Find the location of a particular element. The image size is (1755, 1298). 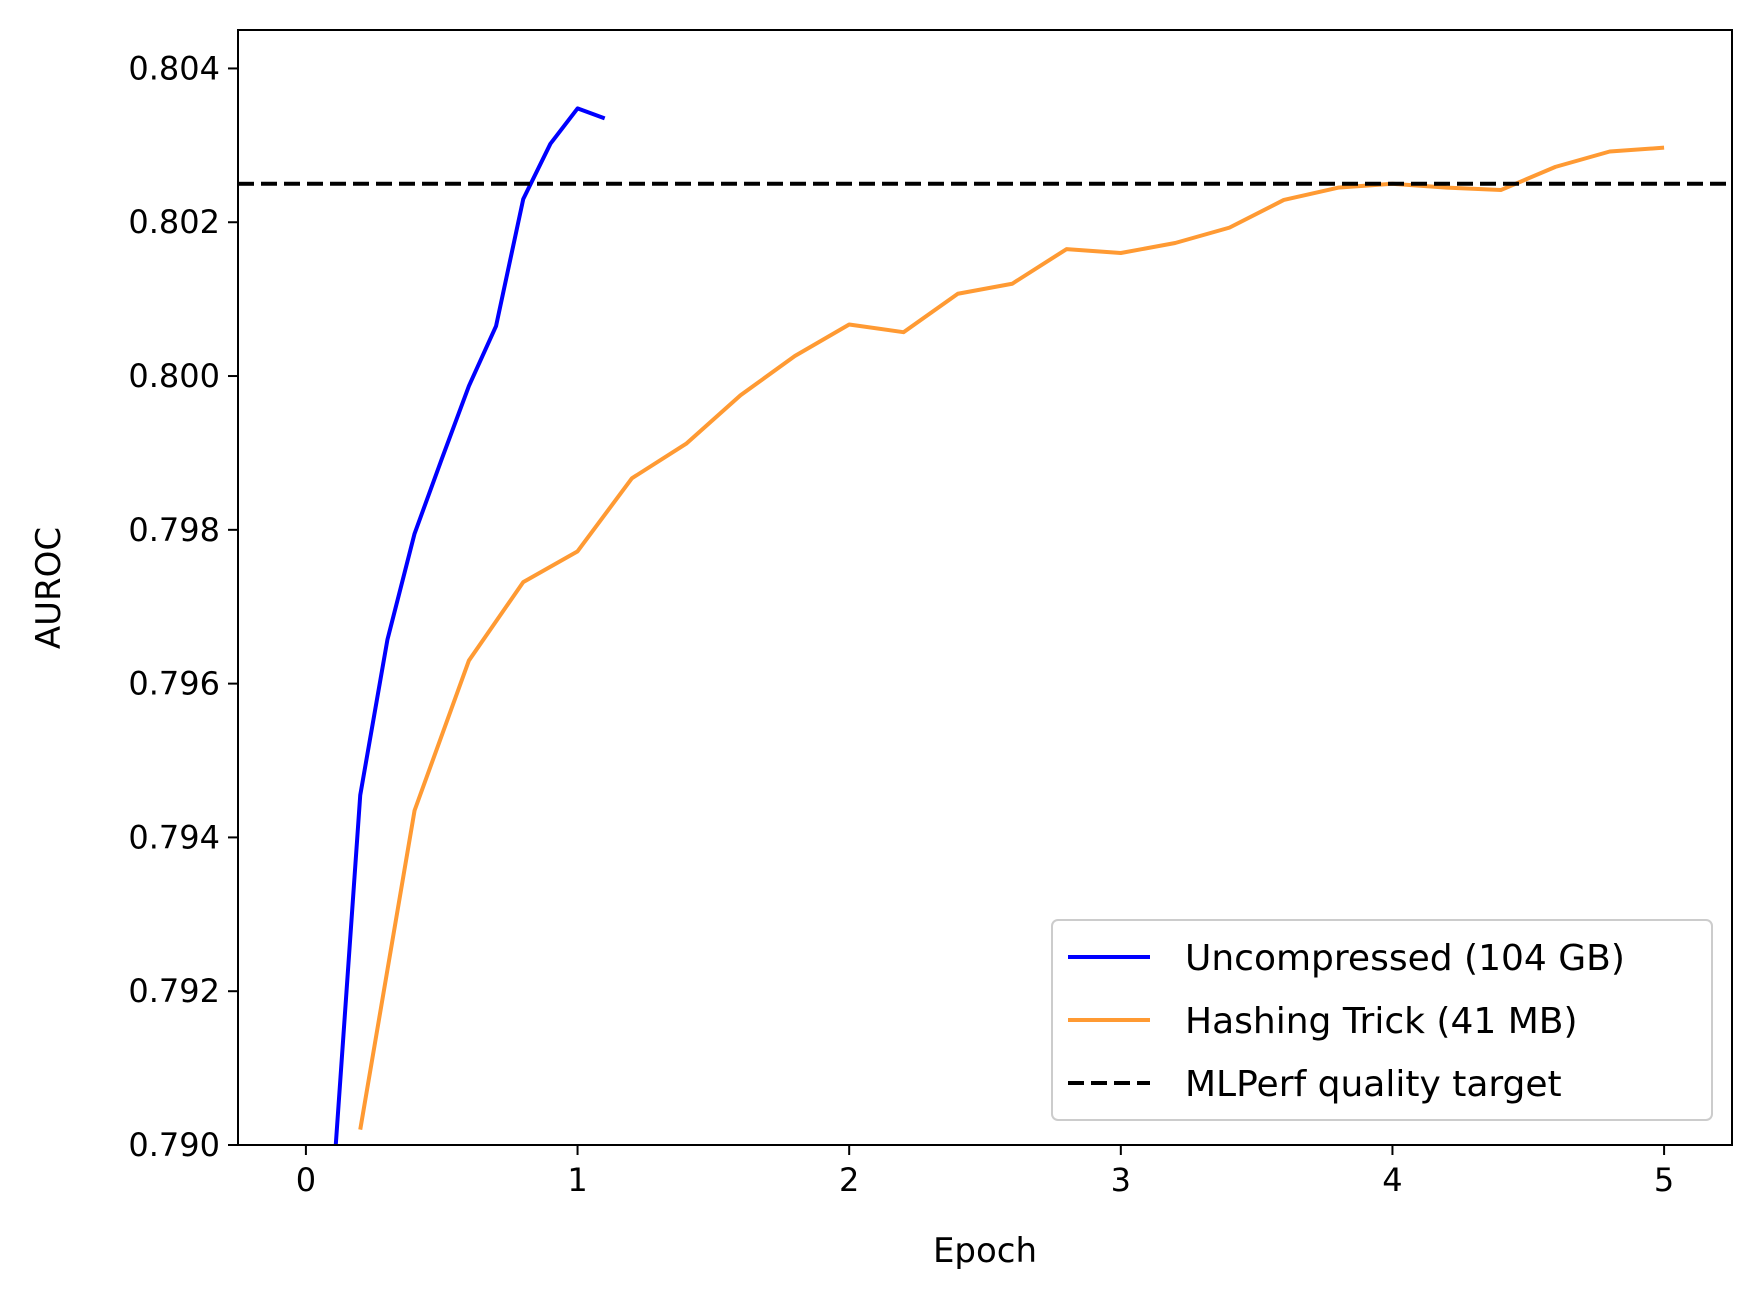

x-axis: 0 1 2 3 4 5 is located at coordinates (985, 1172).